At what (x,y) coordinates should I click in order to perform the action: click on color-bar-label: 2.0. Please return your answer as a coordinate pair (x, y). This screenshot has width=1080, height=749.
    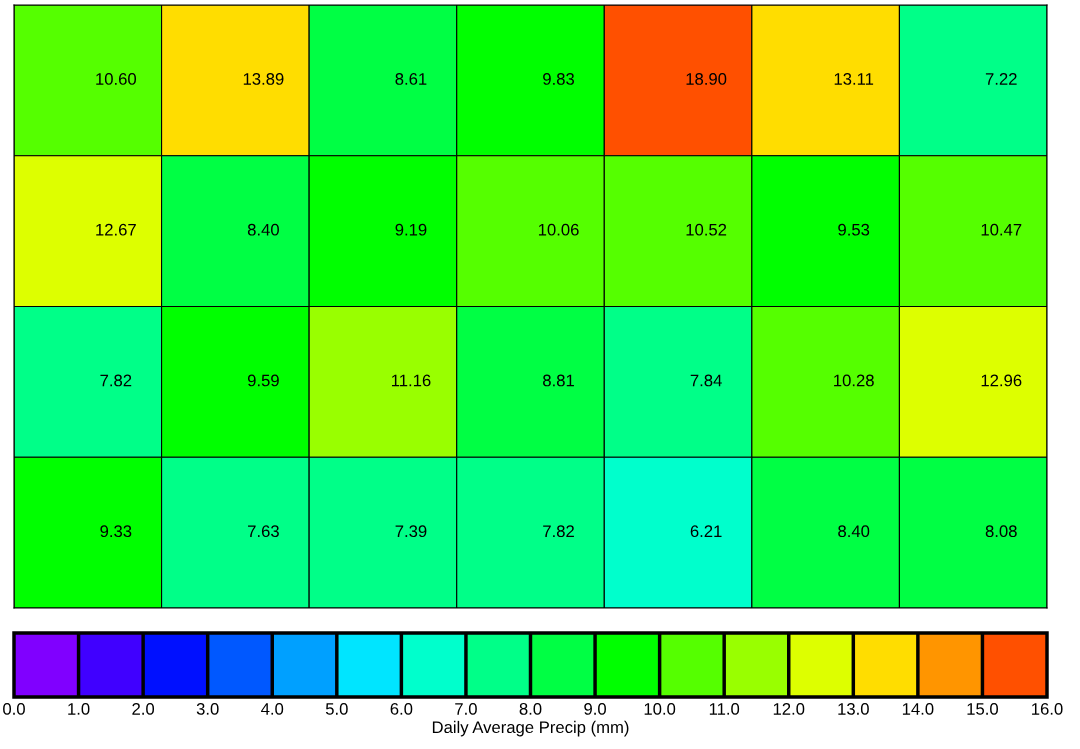
    Looking at the image, I should click on (143, 709).